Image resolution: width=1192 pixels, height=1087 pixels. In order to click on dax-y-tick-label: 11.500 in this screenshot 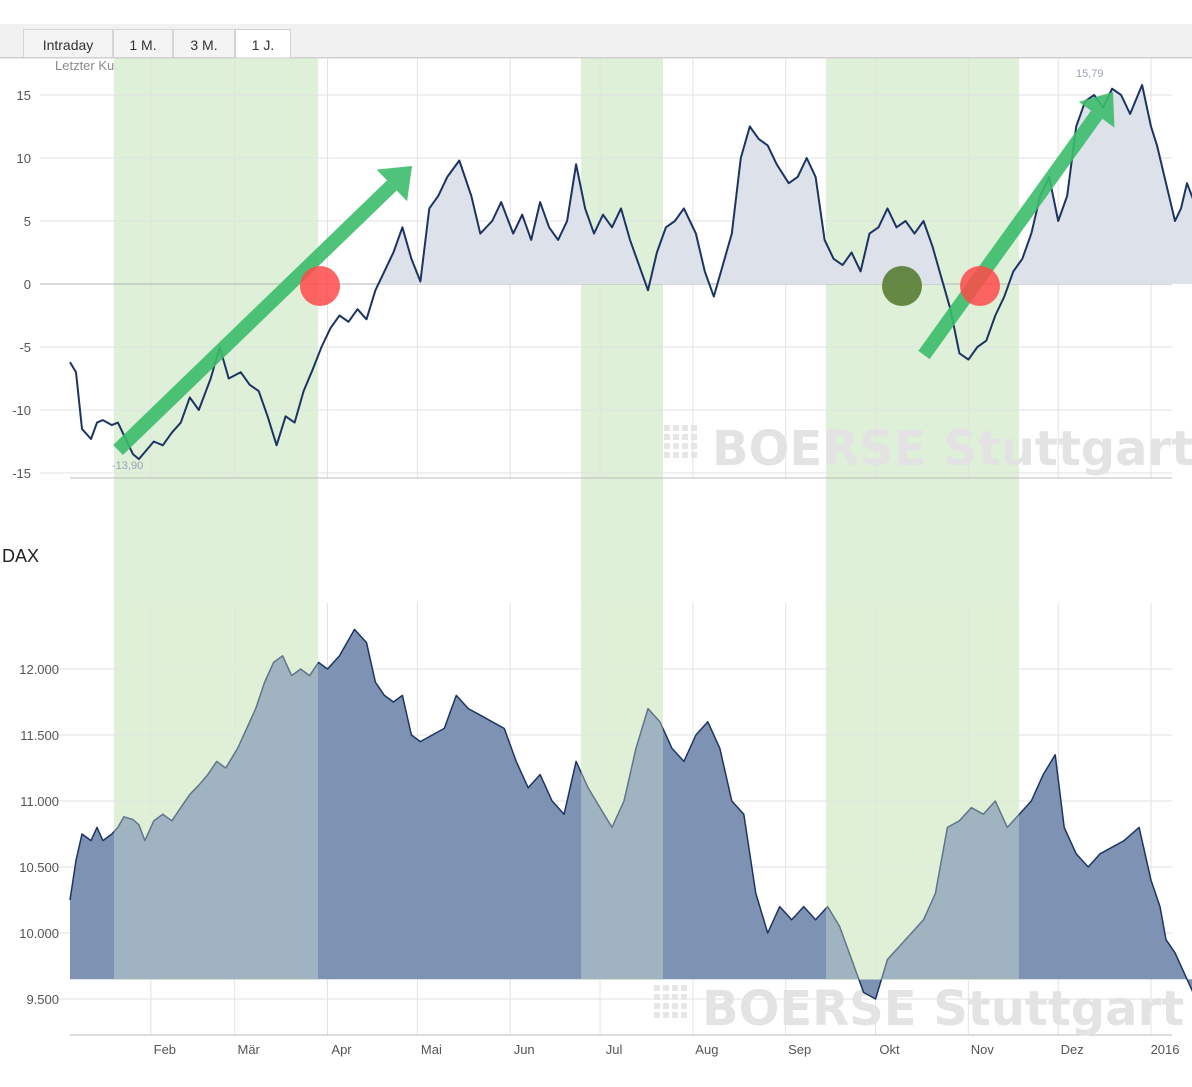, I will do `click(39, 735)`.